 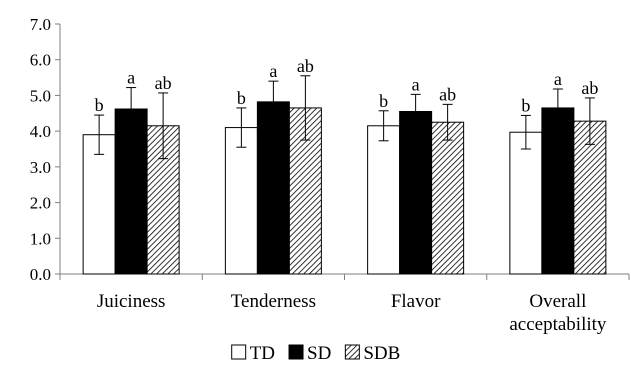 What do you see at coordinates (40, 203) in the screenshot?
I see `y-tick-label: 2.0` at bounding box center [40, 203].